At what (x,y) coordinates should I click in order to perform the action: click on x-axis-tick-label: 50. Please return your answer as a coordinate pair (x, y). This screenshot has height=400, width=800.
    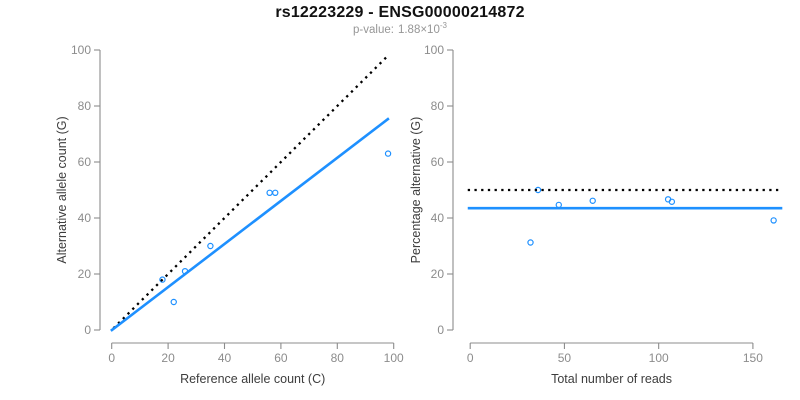
    Looking at the image, I should click on (565, 358).